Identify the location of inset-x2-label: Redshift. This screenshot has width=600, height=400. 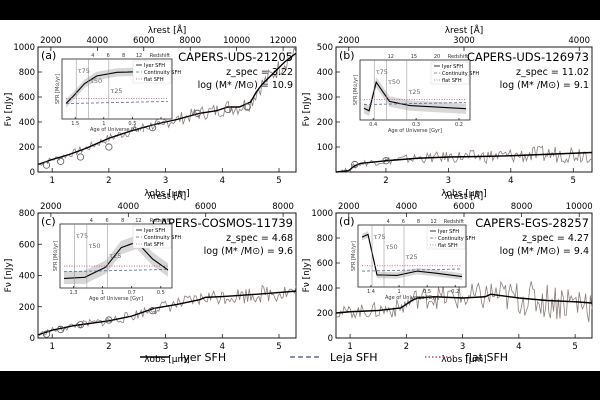
(454, 222).